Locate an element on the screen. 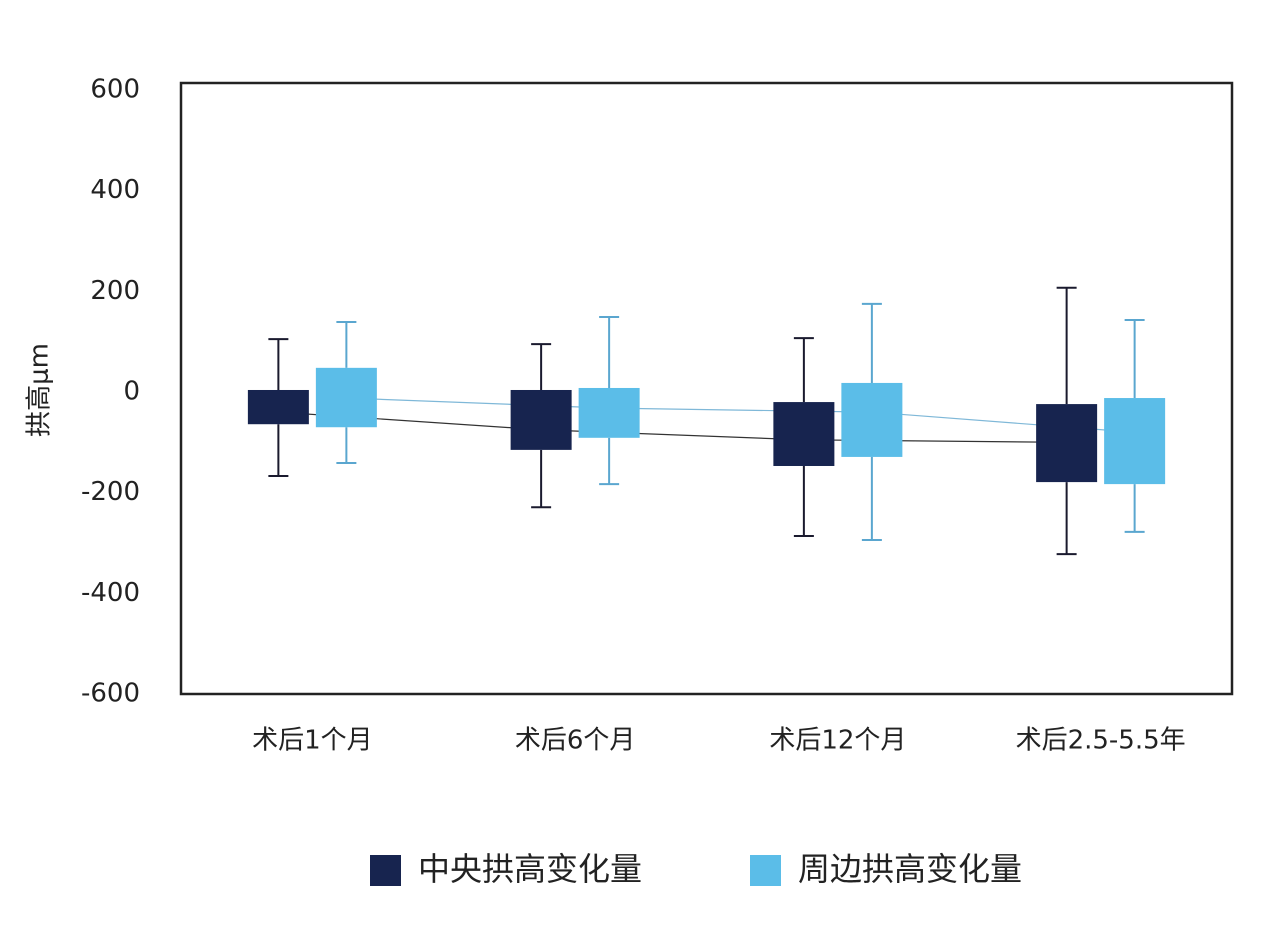 The width and height of the screenshot is (1264, 948). legend-label: 周边拱高变化量 is located at coordinates (910, 869).